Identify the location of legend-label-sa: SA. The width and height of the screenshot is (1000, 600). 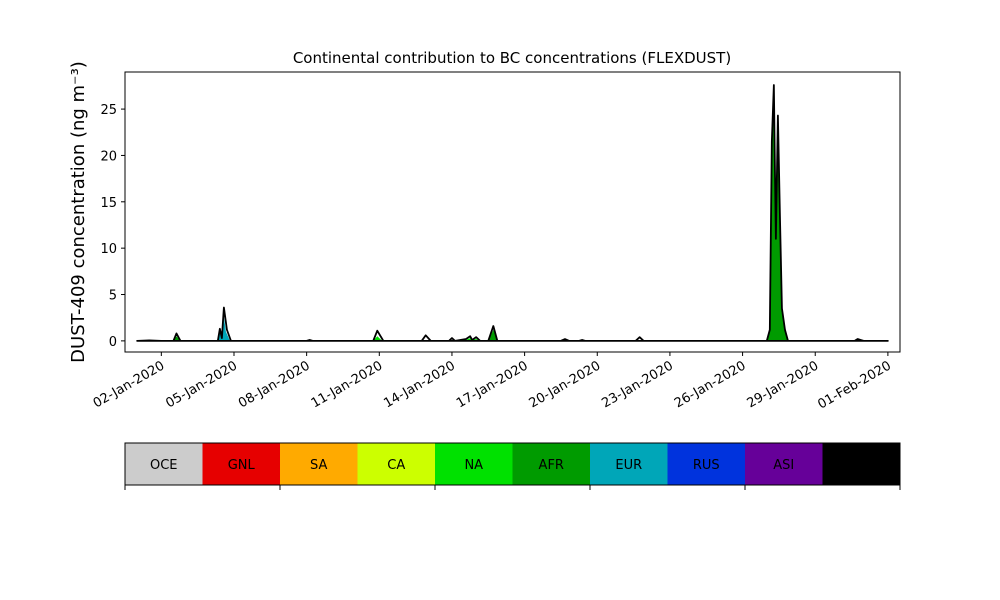
(318, 465).